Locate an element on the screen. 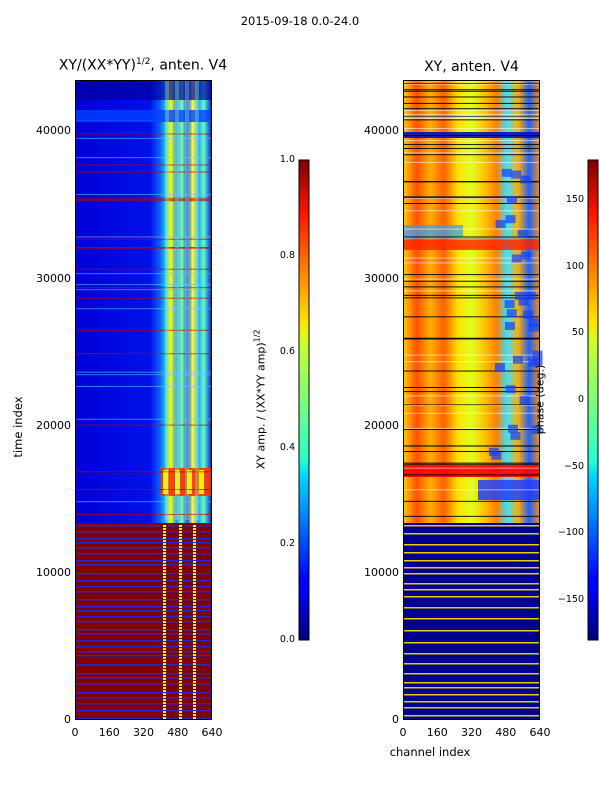 Image resolution: width=600 pixels, height=800 pixels. colorbar-tick-label: 0.6 is located at coordinates (287, 351).